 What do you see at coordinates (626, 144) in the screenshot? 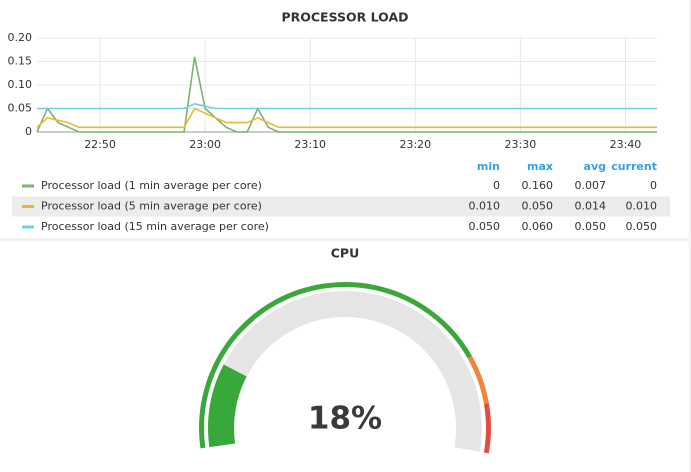
I see `x-tick-label: 23:40` at bounding box center [626, 144].